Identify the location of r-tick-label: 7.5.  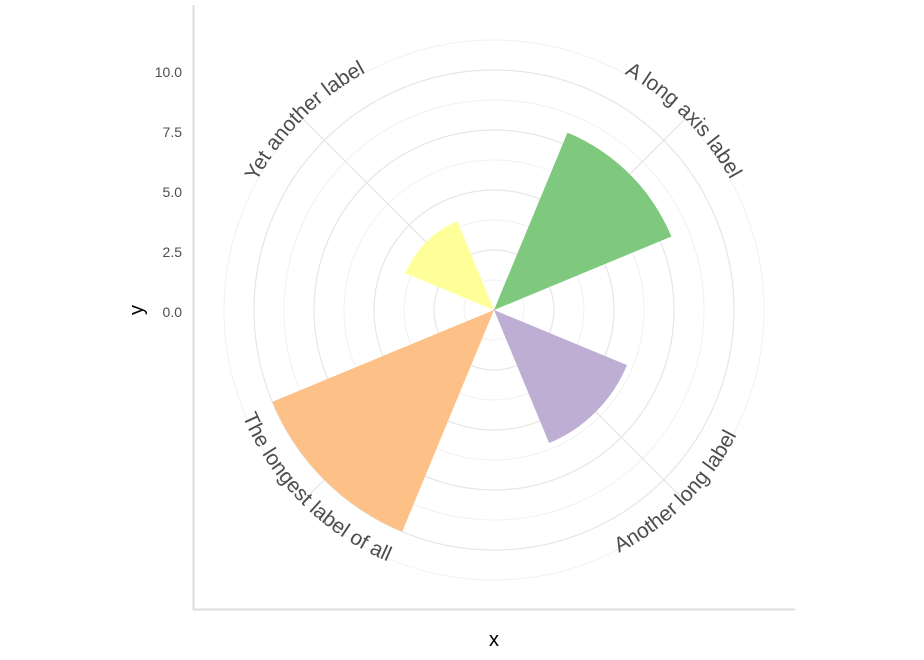
(173, 132).